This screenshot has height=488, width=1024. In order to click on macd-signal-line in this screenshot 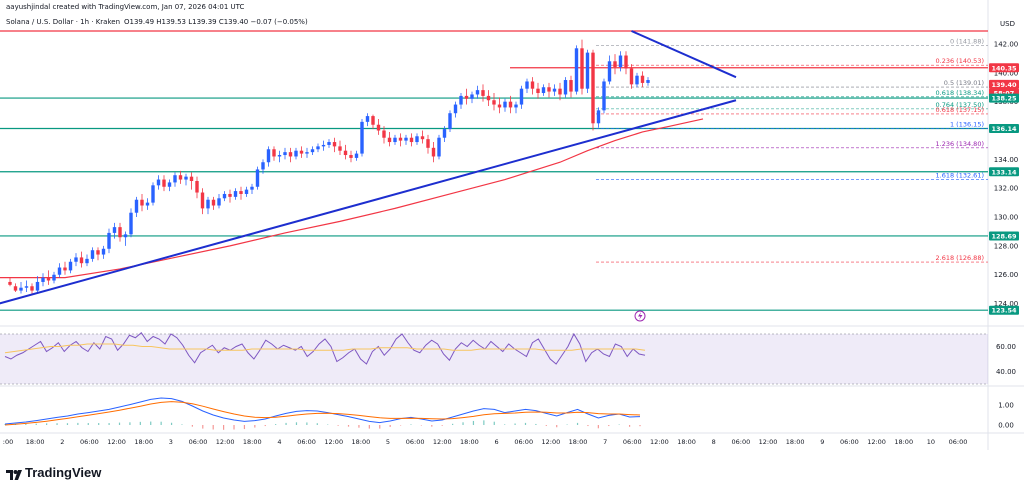, I will do `click(322, 413)`.